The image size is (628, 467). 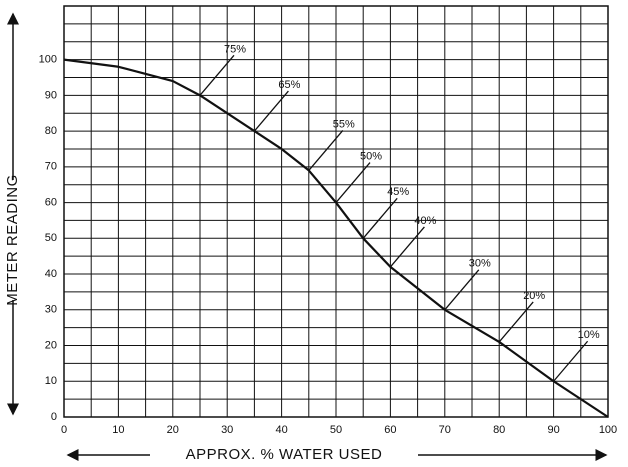 I want to click on annotation: 65%, so click(x=289, y=85).